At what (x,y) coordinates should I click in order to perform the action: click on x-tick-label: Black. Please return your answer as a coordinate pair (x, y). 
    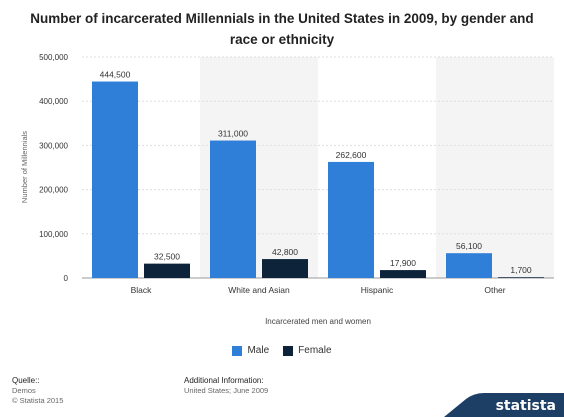
    Looking at the image, I should click on (142, 290).